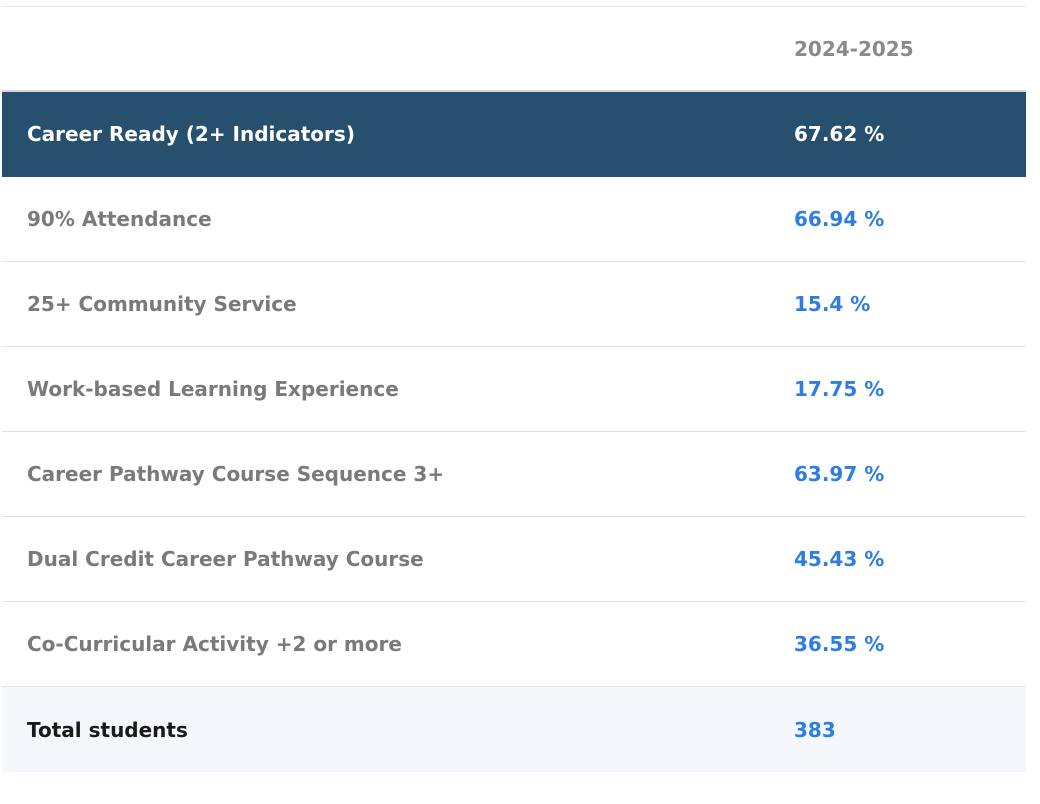 The image size is (1040, 804). I want to click on row-value-link: 36.55 %, so click(839, 644).